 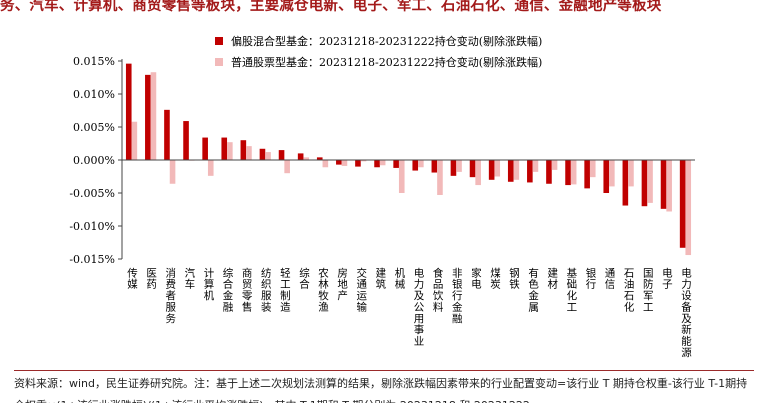 What do you see at coordinates (266, 289) in the screenshot?
I see `x-category-label: 纺织服装` at bounding box center [266, 289].